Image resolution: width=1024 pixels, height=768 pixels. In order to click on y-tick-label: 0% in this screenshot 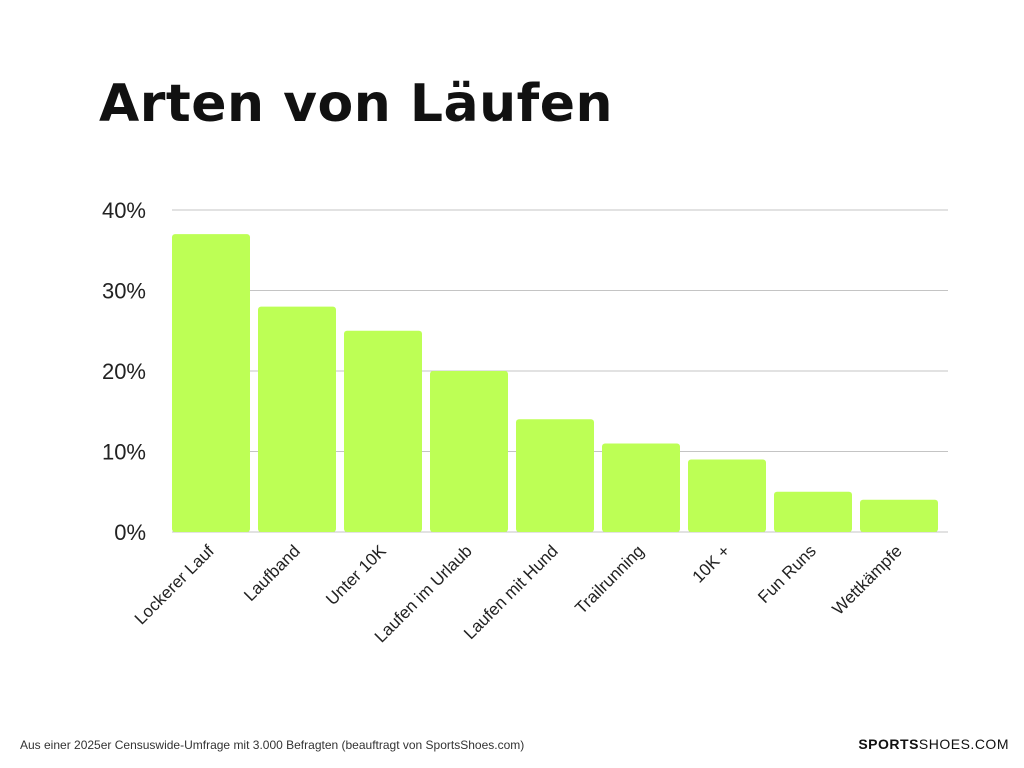, I will do `click(130, 532)`.